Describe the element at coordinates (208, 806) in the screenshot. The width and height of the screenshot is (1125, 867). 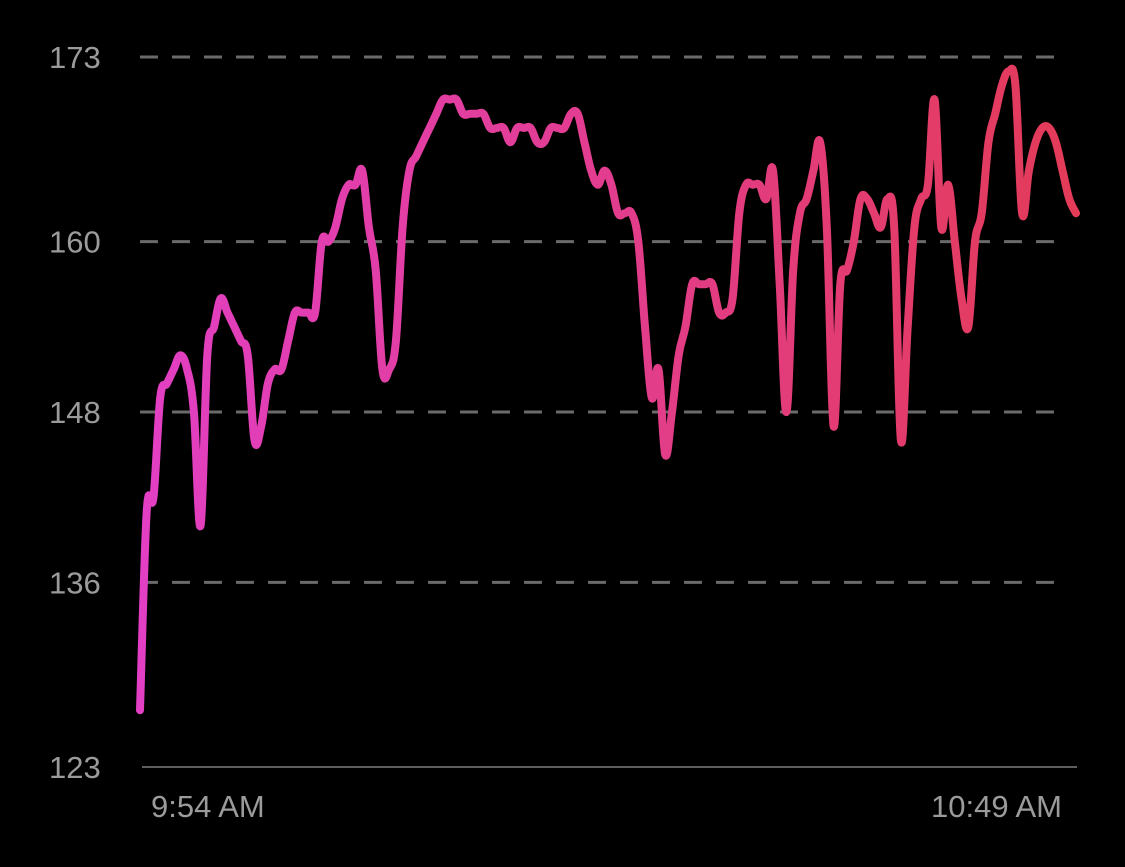
I see `x-tick-label: 9:54 AM` at that location.